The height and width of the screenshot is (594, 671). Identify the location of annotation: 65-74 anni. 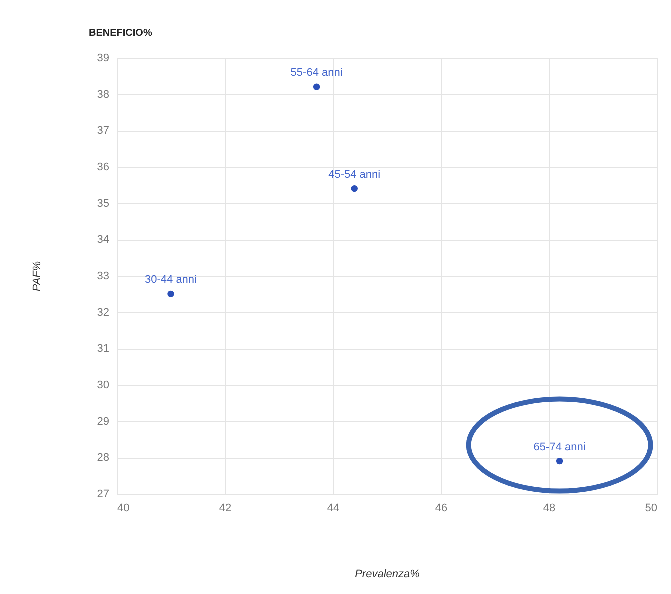
(560, 447).